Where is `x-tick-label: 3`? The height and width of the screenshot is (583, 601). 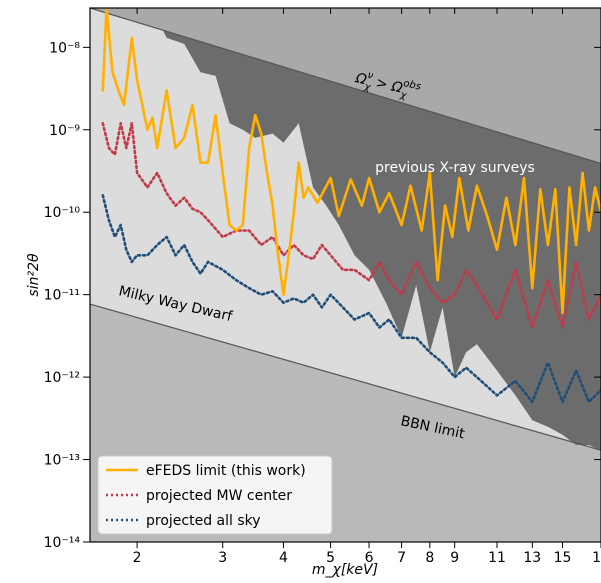
x-tick-label: 3 is located at coordinates (222, 558).